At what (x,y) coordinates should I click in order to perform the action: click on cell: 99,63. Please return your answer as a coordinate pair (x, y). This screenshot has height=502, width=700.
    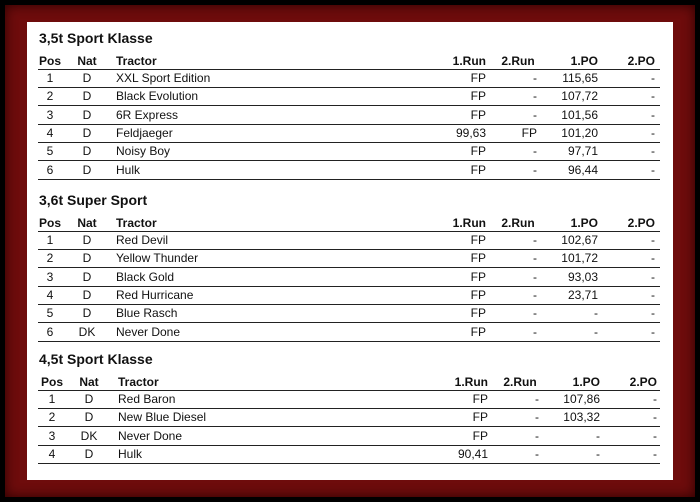
    Looking at the image, I should click on (470, 132).